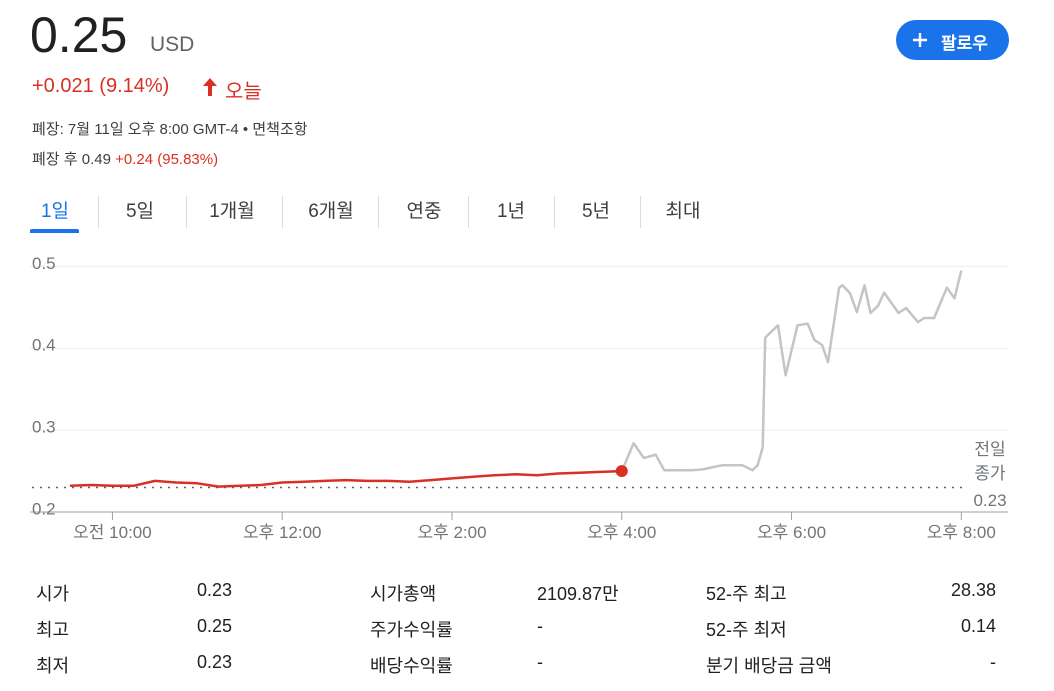 The width and height of the screenshot is (1054, 691). I want to click on x-tick-label: 오후 4:00, so click(621, 532).